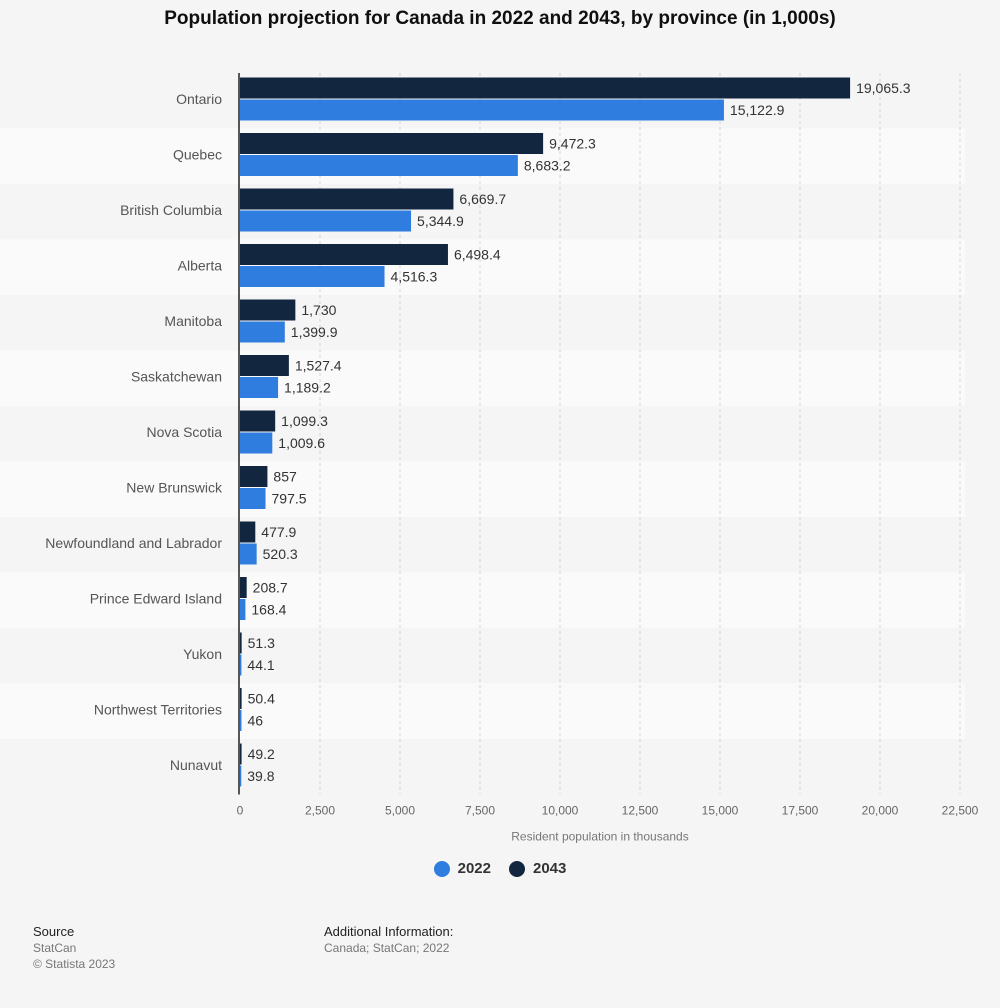 The height and width of the screenshot is (1008, 1000). Describe the element at coordinates (757, 110) in the screenshot. I see `data-label: 15,122.9` at that location.